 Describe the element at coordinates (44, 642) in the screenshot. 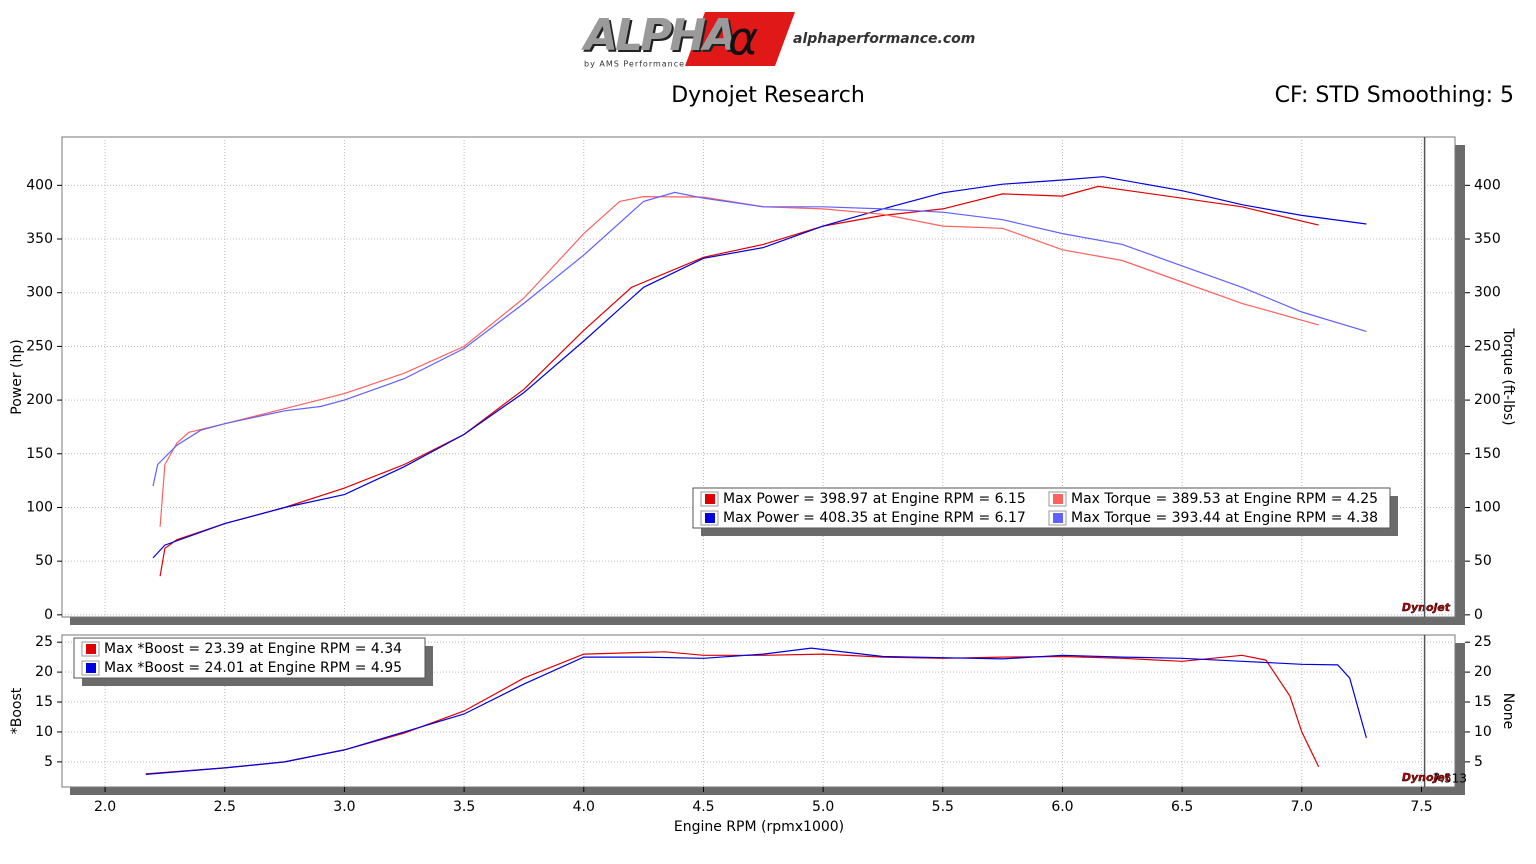

I see `y-tick-label: 25` at that location.